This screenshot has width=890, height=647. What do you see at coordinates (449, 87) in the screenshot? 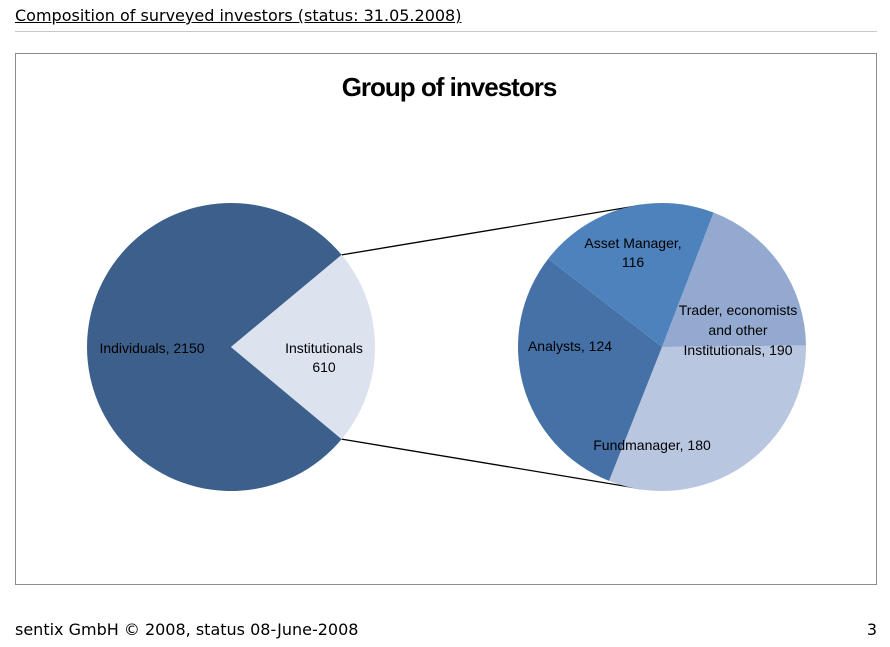
I see `chart-title: Group of investors` at bounding box center [449, 87].